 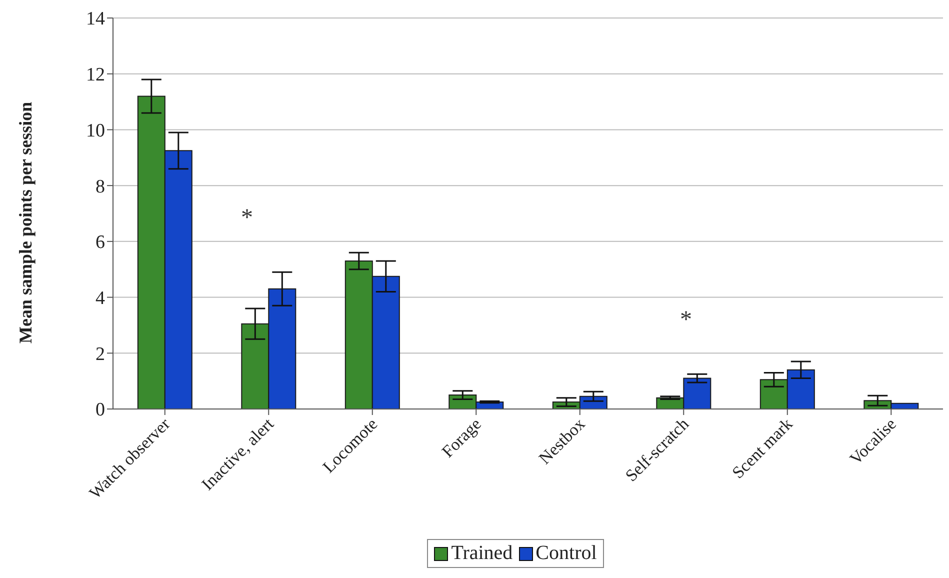 I want to click on y-tick-label: 4, so click(x=101, y=299).